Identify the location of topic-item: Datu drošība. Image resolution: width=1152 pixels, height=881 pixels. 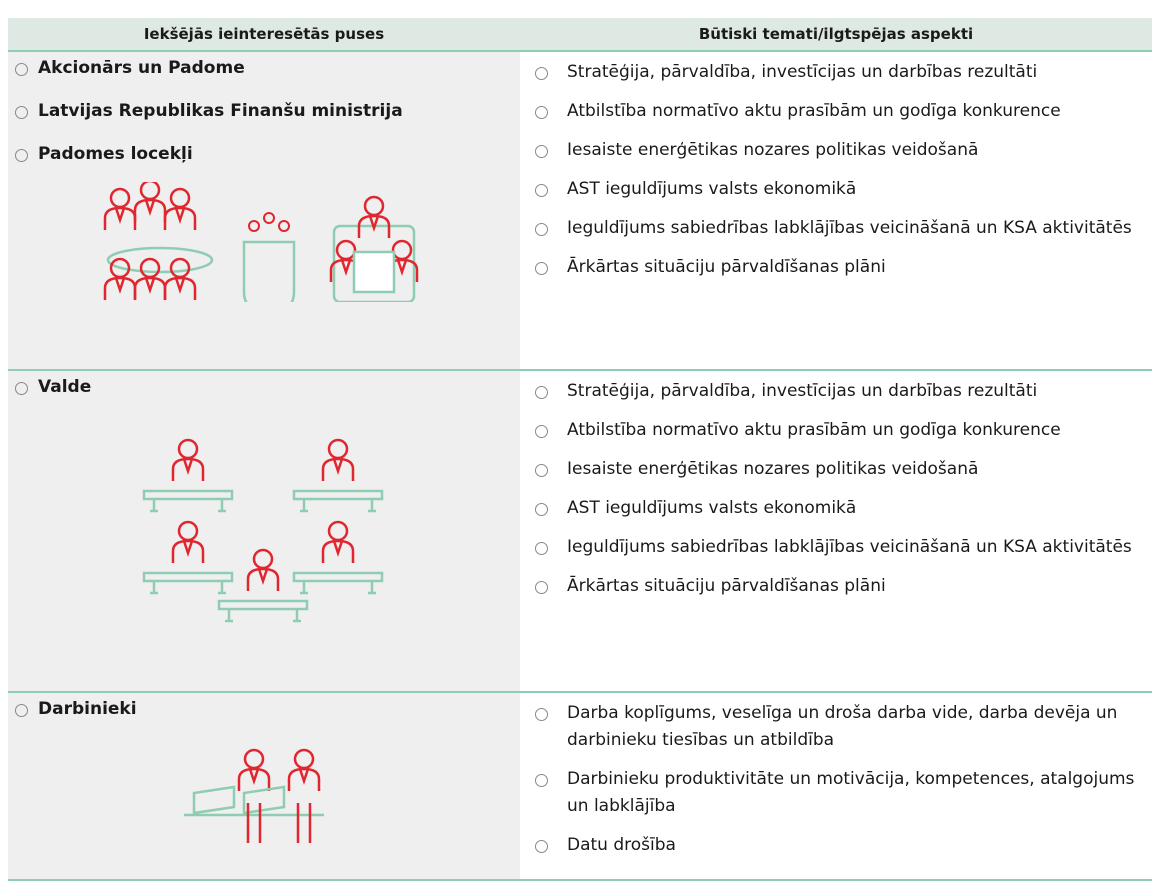
(836, 845).